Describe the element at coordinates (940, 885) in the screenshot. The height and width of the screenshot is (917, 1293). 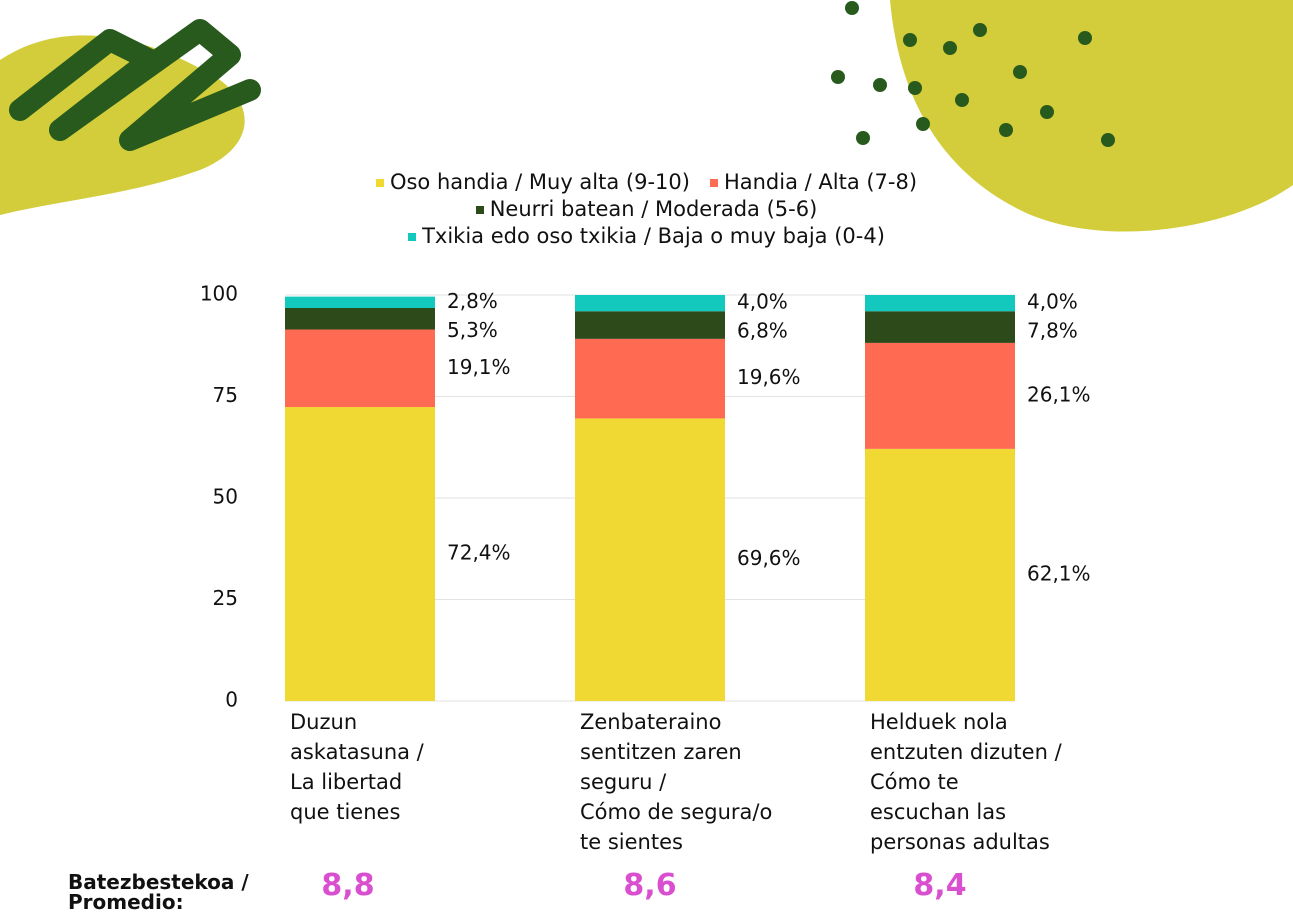
I see `average-value: 8,4` at that location.